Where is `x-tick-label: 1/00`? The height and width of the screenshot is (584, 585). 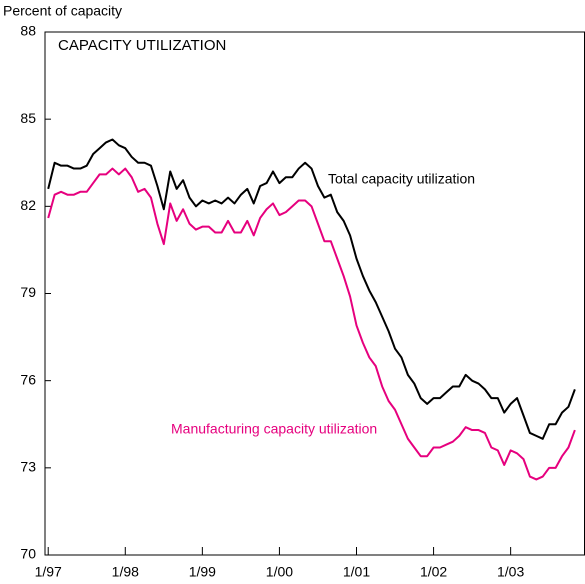
x-tick-label: 1/00 is located at coordinates (279, 572).